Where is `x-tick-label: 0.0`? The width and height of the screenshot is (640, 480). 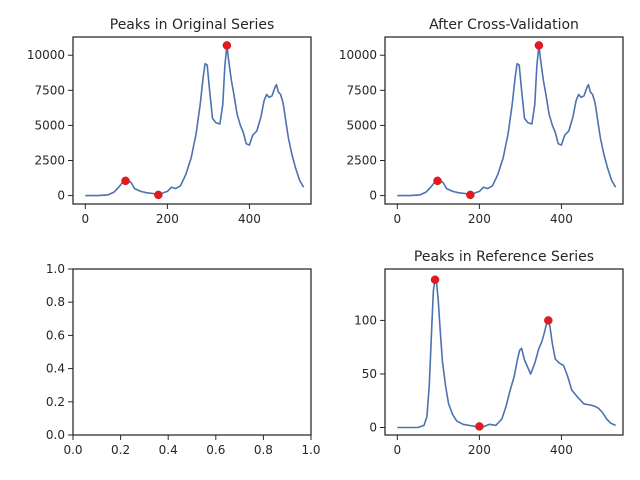 x-tick-label: 0.0 is located at coordinates (72, 450).